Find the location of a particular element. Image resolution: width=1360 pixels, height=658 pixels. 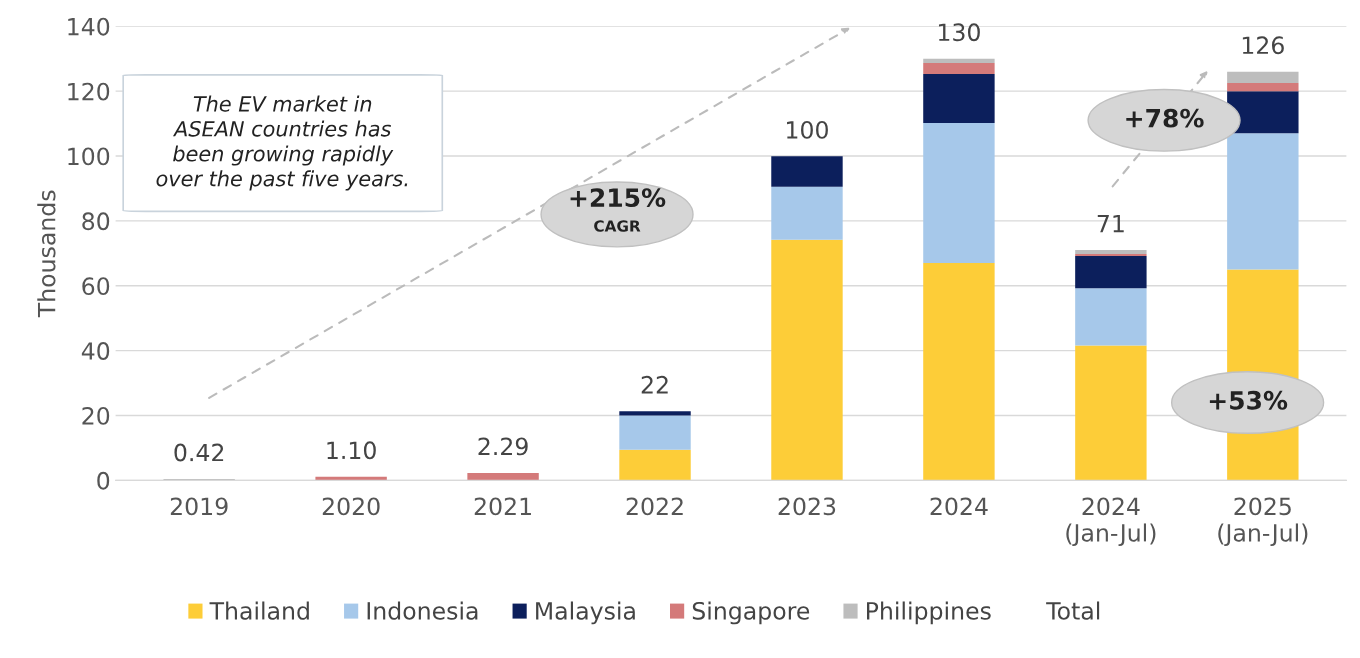

annotation: +78% is located at coordinates (1165, 118).